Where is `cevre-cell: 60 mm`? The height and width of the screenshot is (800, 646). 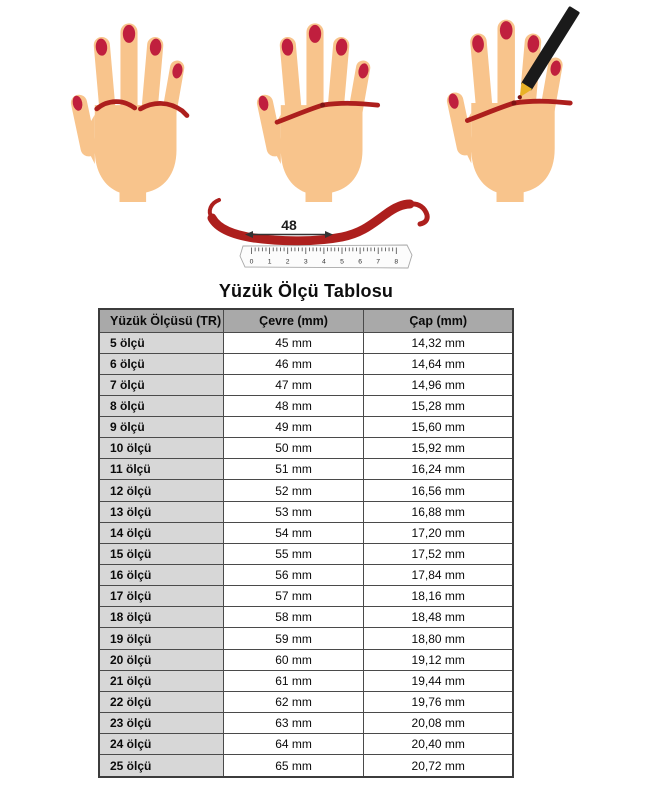 cevre-cell: 60 mm is located at coordinates (293, 659).